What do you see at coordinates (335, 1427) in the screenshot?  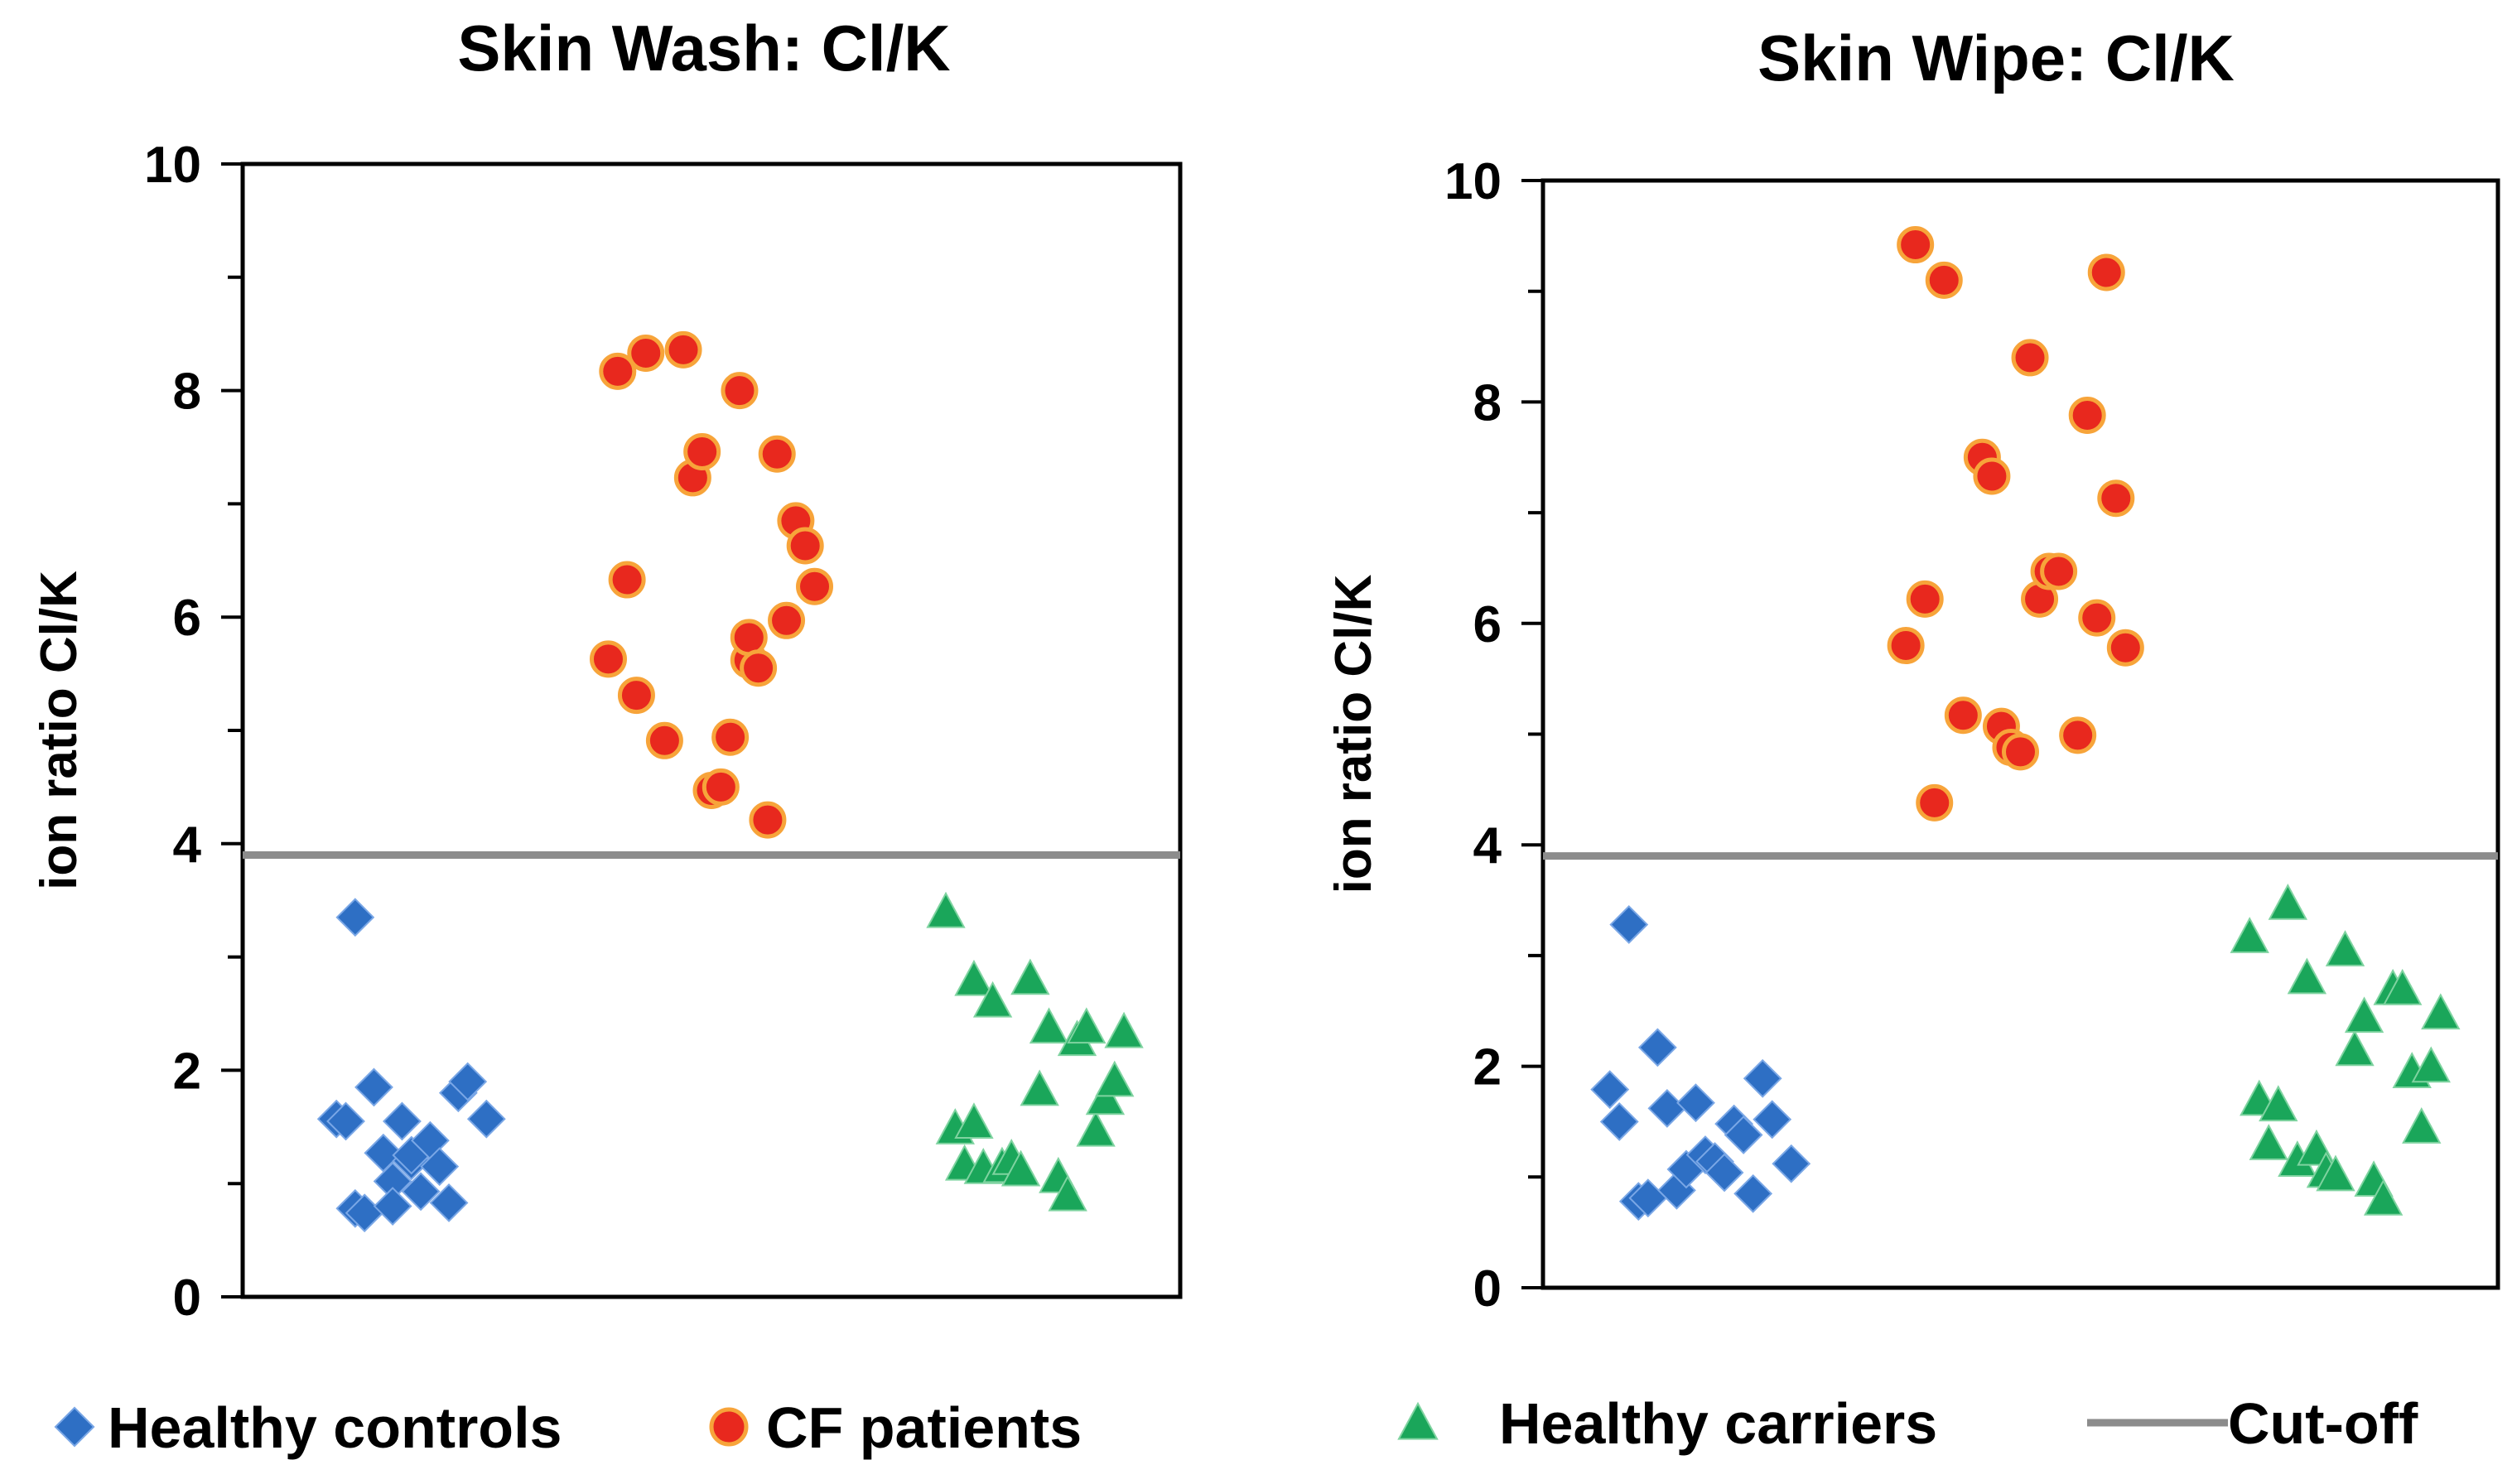 I see `legend-label: Healthy controls` at bounding box center [335, 1427].